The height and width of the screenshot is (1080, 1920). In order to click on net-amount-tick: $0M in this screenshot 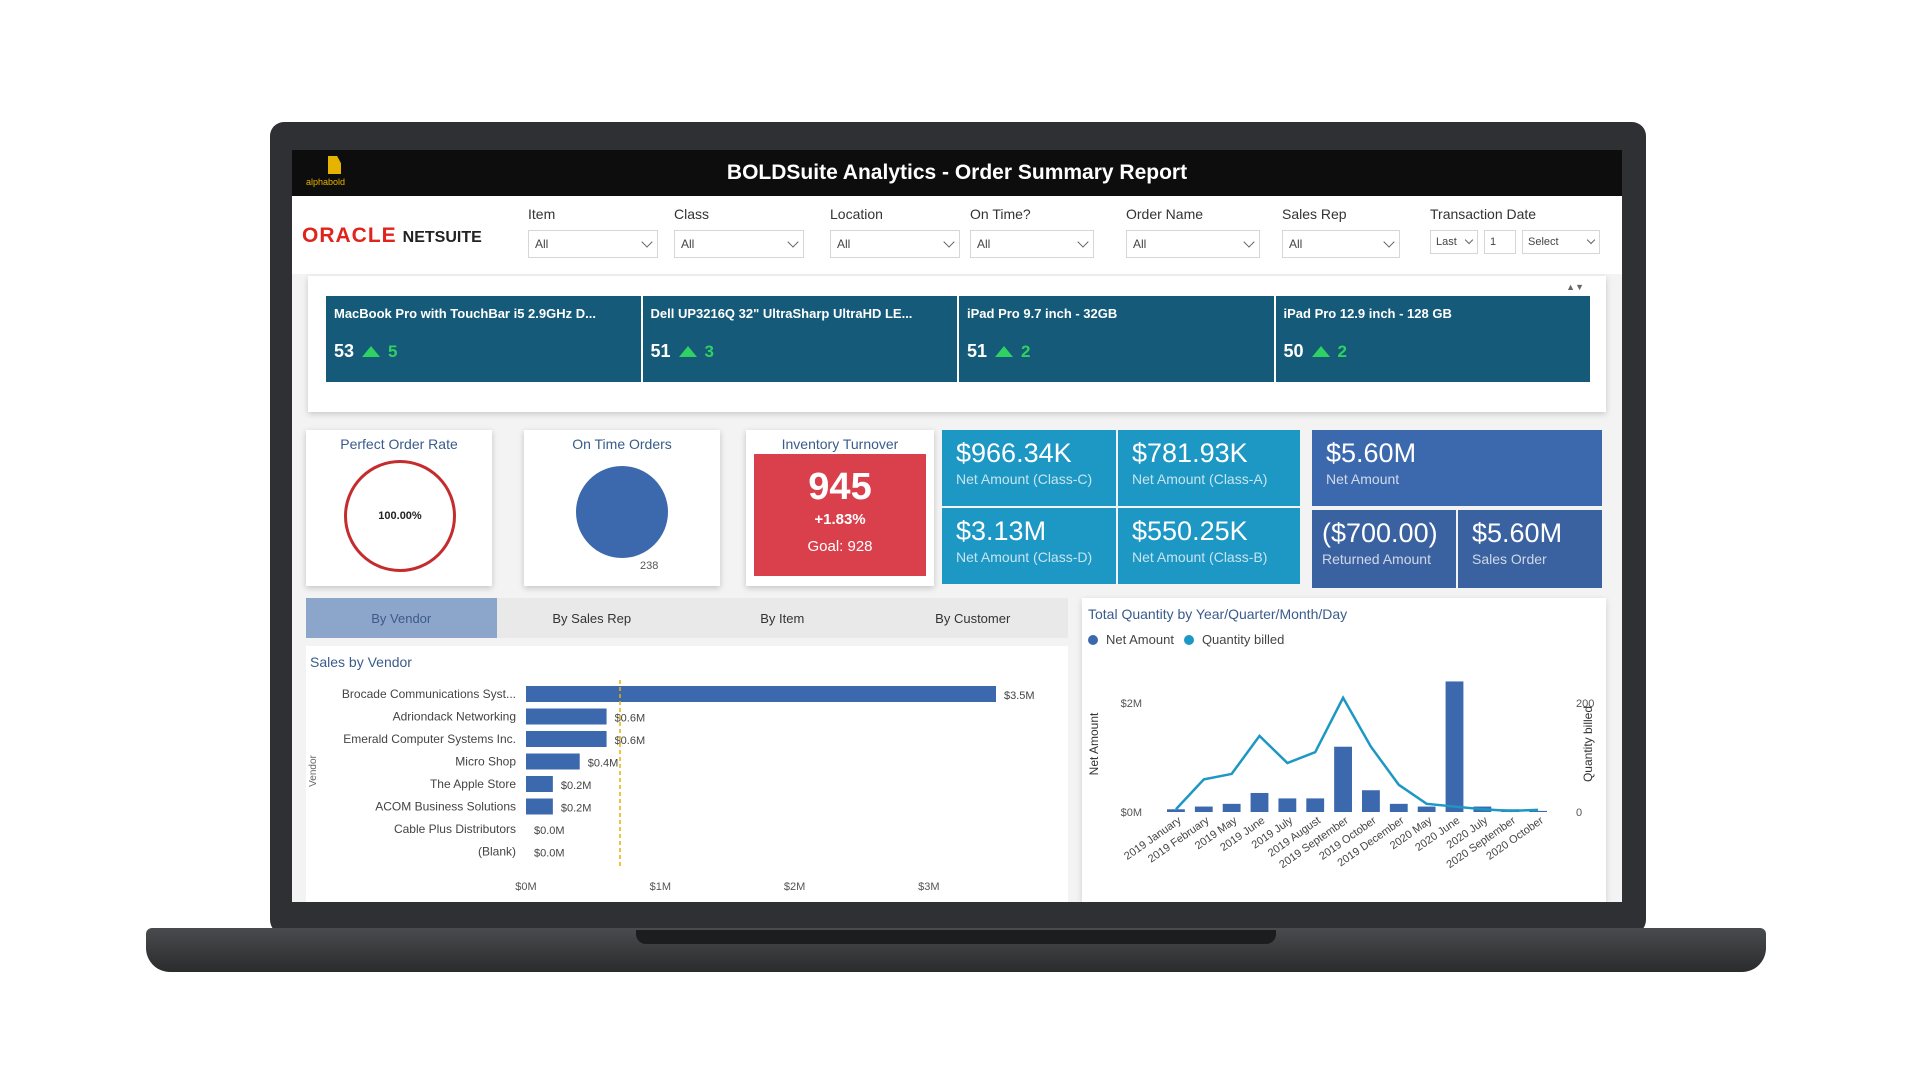, I will do `click(1131, 813)`.